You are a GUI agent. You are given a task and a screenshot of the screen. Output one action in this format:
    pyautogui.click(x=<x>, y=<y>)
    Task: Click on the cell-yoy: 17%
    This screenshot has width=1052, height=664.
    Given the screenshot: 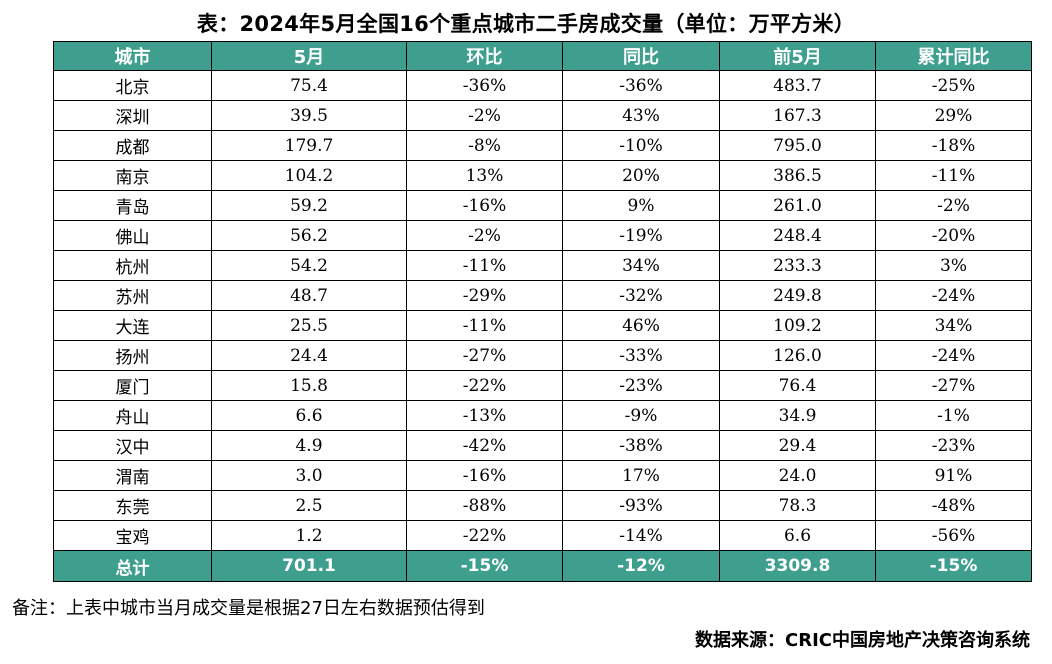 What is the action you would take?
    pyautogui.click(x=641, y=475)
    